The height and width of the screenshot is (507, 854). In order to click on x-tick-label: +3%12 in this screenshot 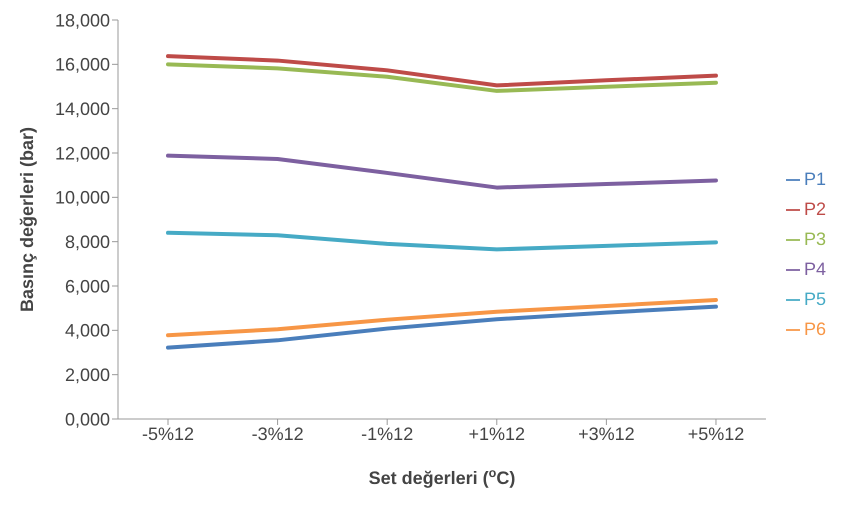, I will do `click(606, 434)`.